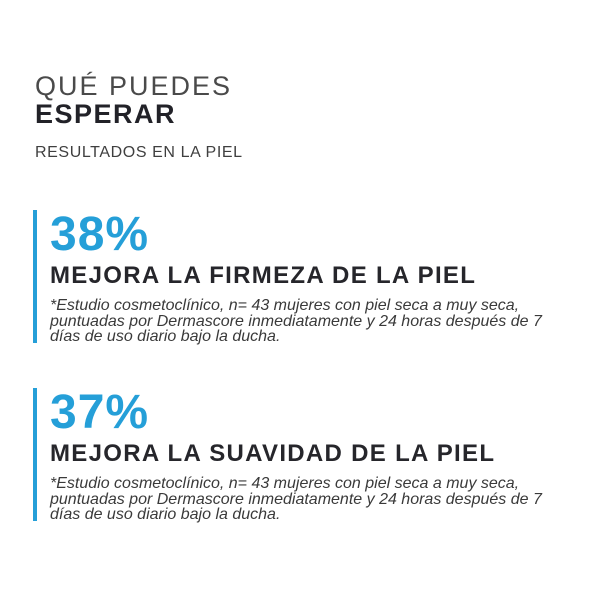 The height and width of the screenshot is (600, 600). Describe the element at coordinates (273, 453) in the screenshot. I see `stat-headline-suavidad: MEJORA LA SUAVIDAD DE LA PIEL` at that location.